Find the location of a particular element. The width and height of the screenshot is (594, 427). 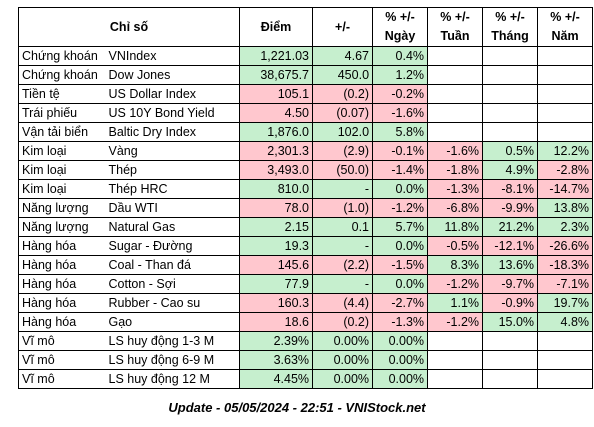

week-cell: -6.8% is located at coordinates (455, 208).